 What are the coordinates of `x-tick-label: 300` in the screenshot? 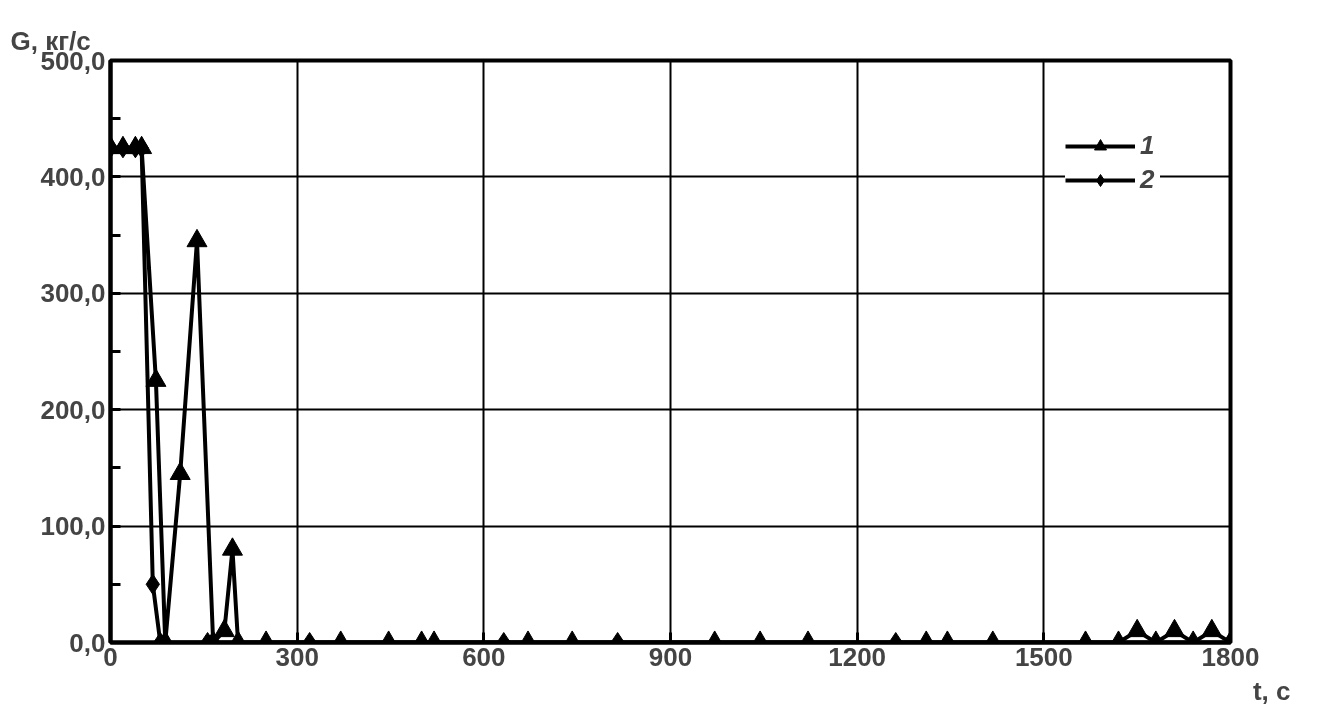 It's located at (297, 656).